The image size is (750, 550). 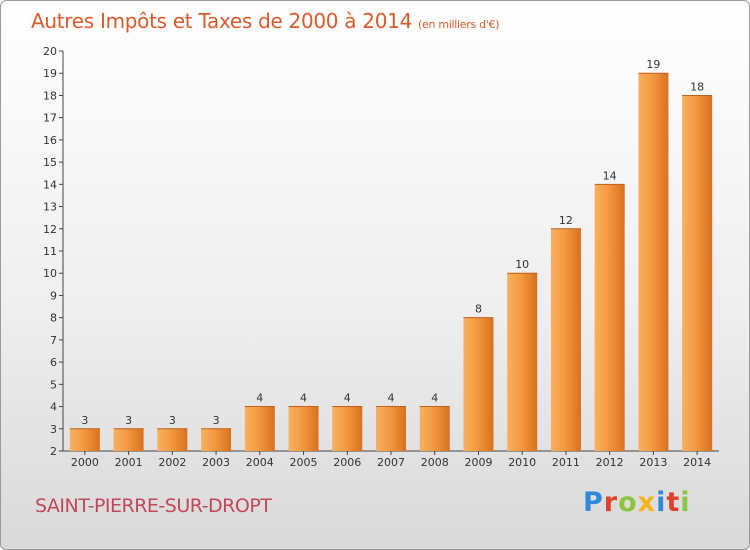 I want to click on bar-2011, so click(x=565, y=339).